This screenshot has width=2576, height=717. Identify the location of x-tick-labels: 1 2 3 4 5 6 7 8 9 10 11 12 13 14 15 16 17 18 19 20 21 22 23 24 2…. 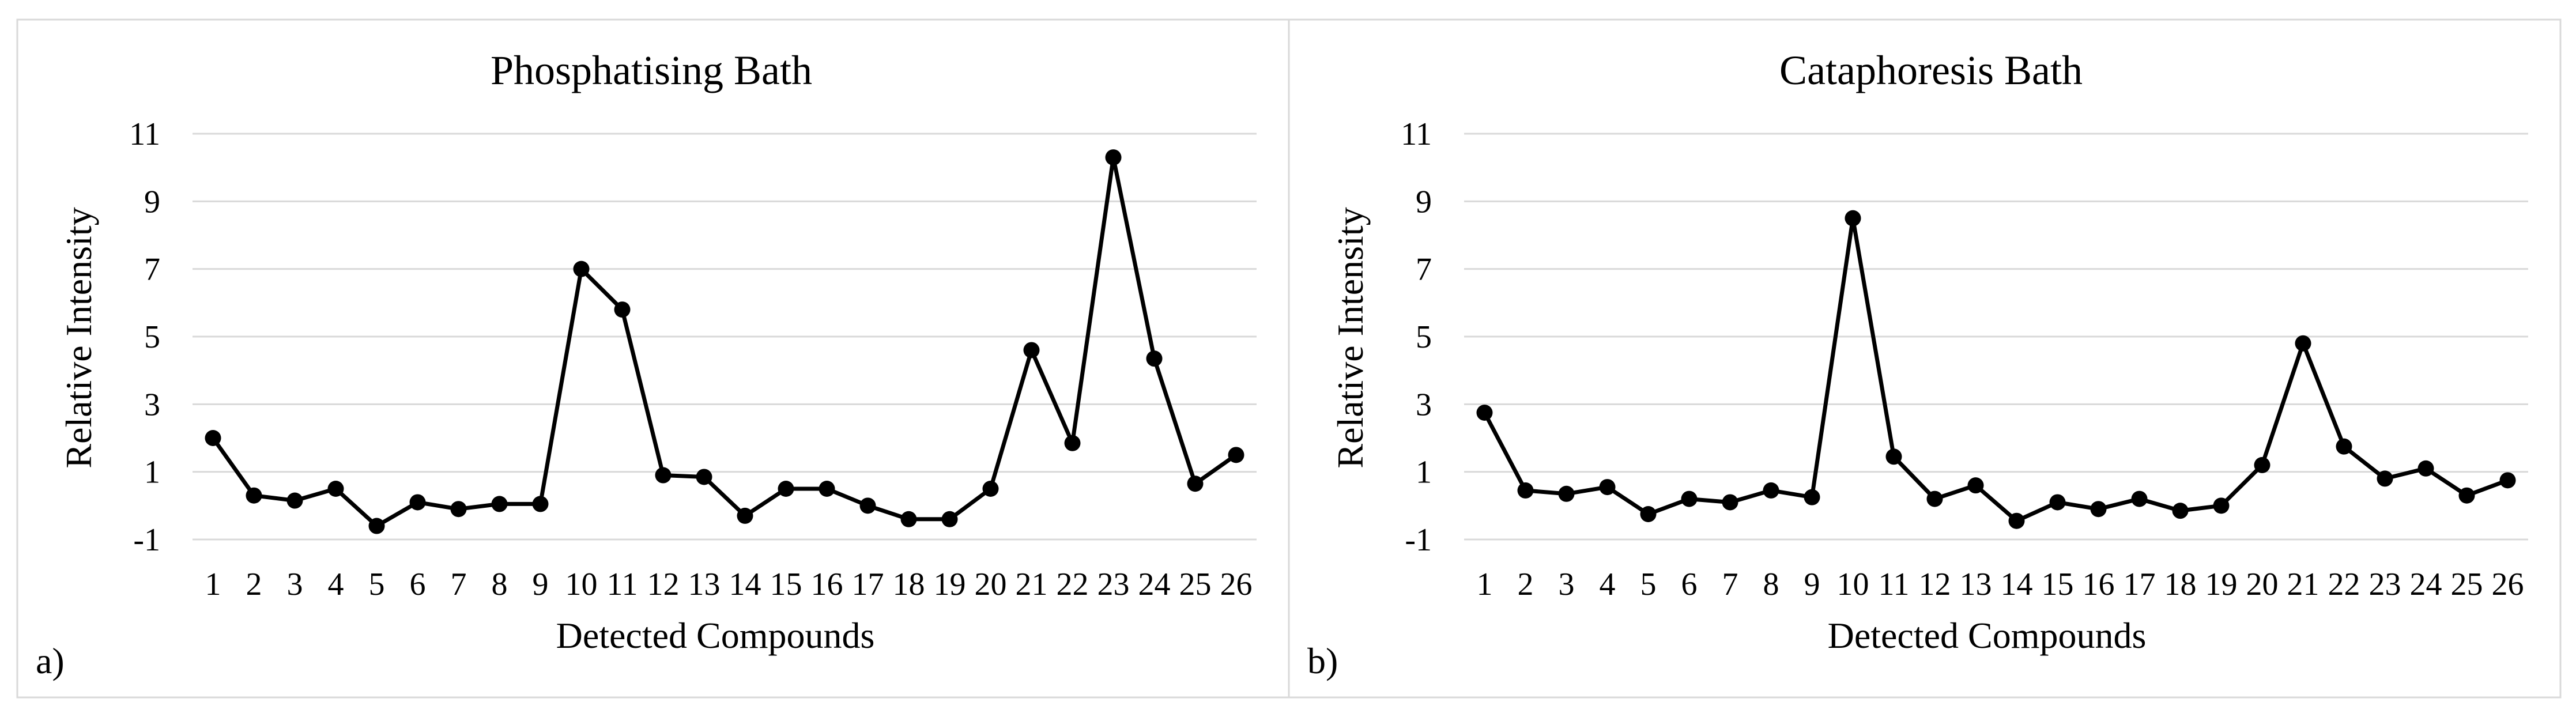
(2000, 584).